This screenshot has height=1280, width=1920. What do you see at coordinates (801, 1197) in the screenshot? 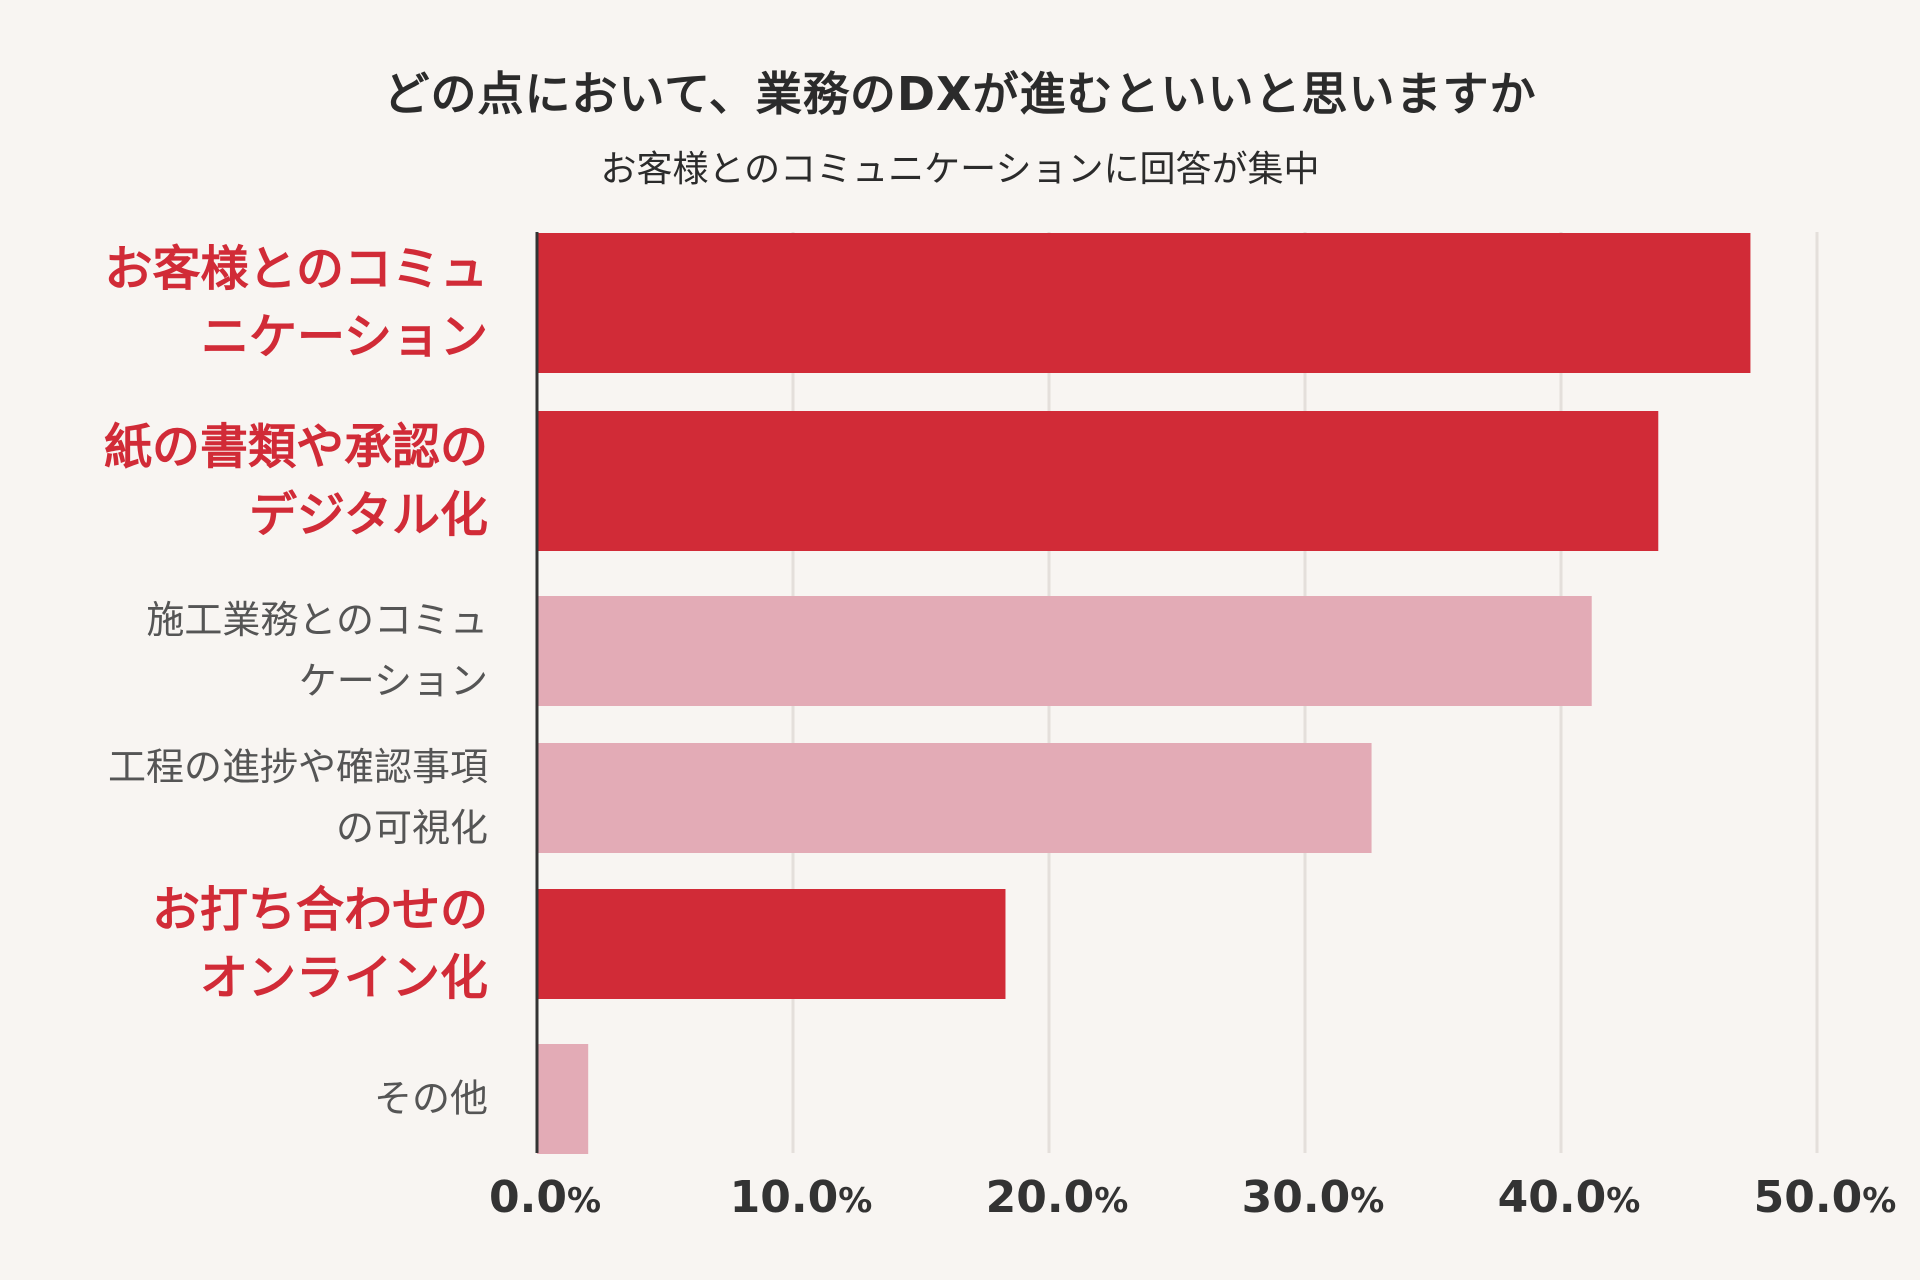
I see `x-tick-label-1: 10.0%` at bounding box center [801, 1197].